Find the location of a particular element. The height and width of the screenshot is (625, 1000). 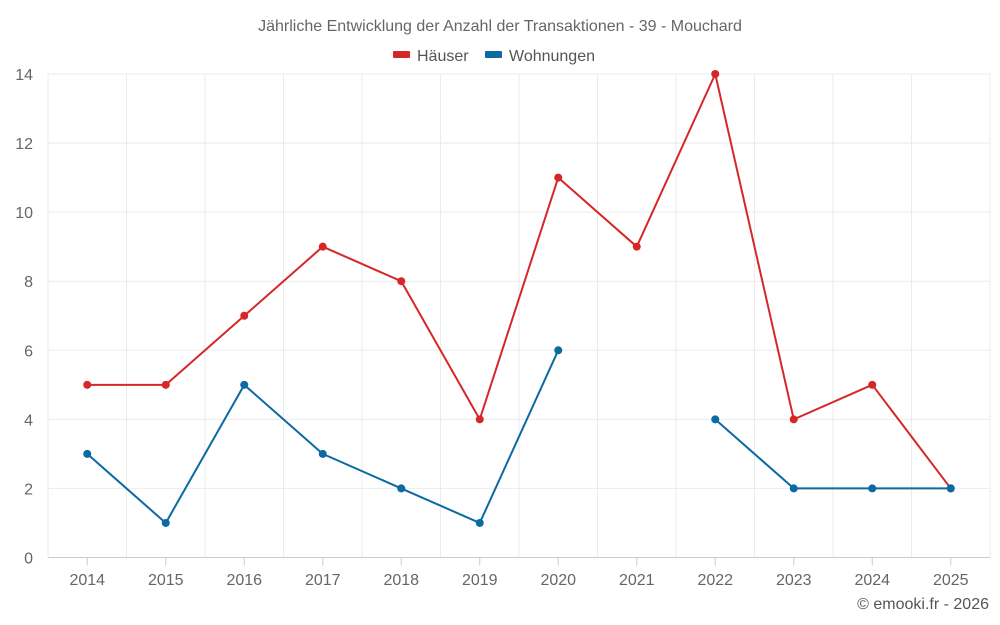

x-tick-label: 2022 is located at coordinates (715, 580).